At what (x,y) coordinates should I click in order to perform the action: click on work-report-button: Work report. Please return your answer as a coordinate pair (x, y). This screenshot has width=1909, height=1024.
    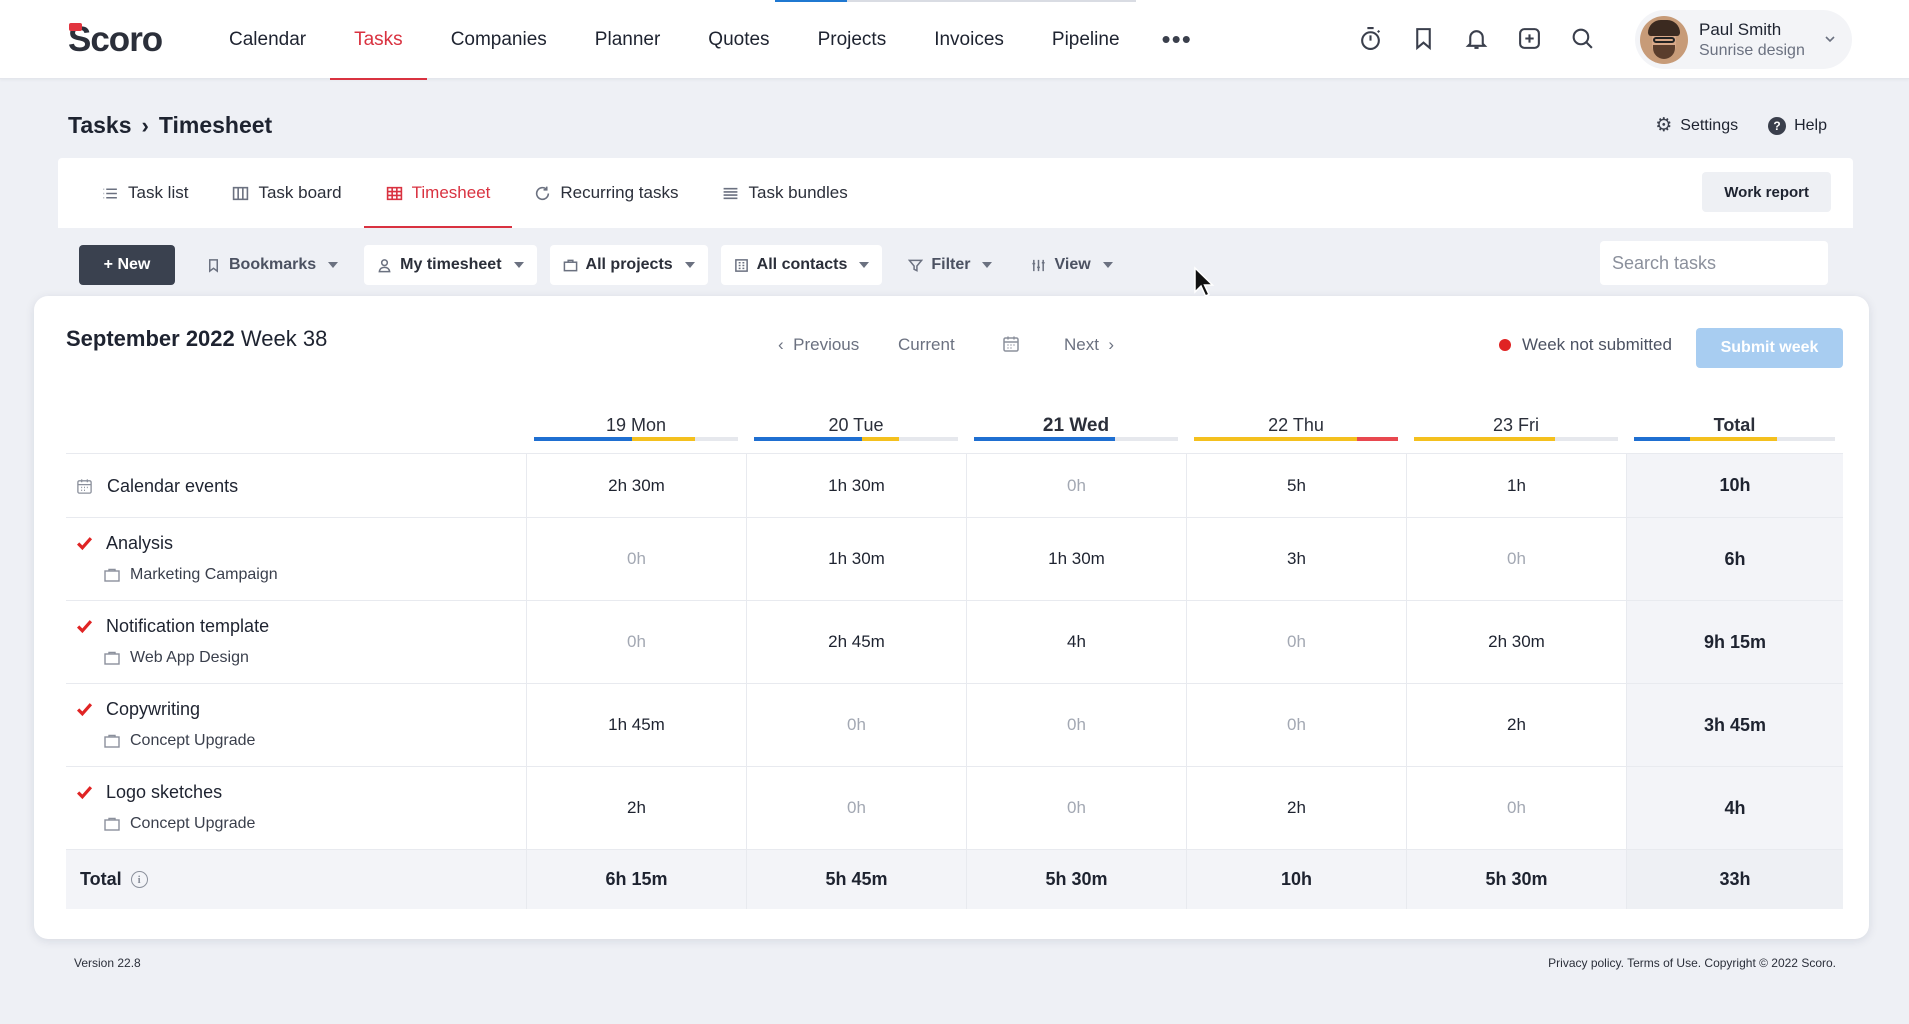
    Looking at the image, I should click on (1766, 192).